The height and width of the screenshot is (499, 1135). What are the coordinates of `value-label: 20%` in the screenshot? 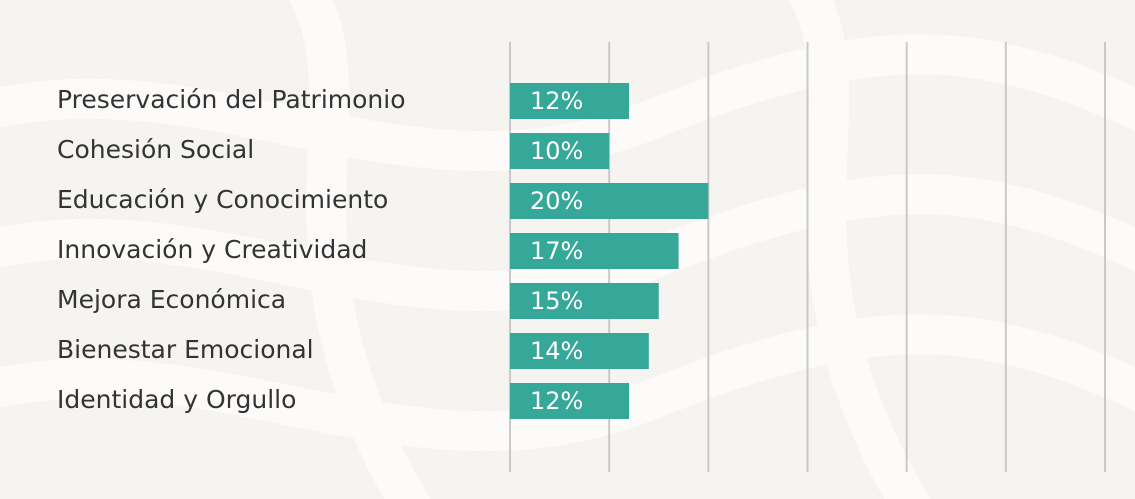 It's located at (556, 201).